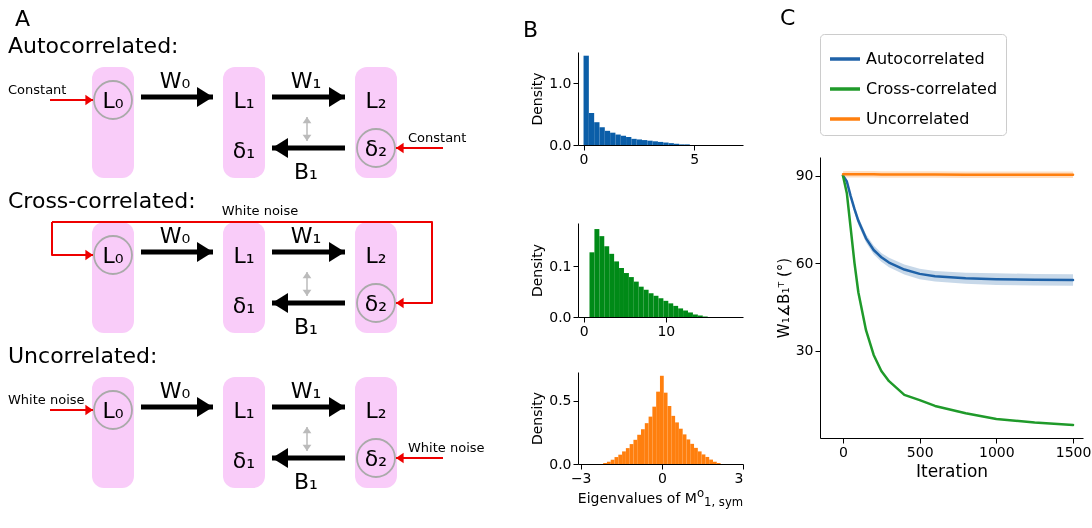 This screenshot has height=528, width=1092. What do you see at coordinates (102, 200) in the screenshot?
I see `text: Cross-correlated:` at bounding box center [102, 200].